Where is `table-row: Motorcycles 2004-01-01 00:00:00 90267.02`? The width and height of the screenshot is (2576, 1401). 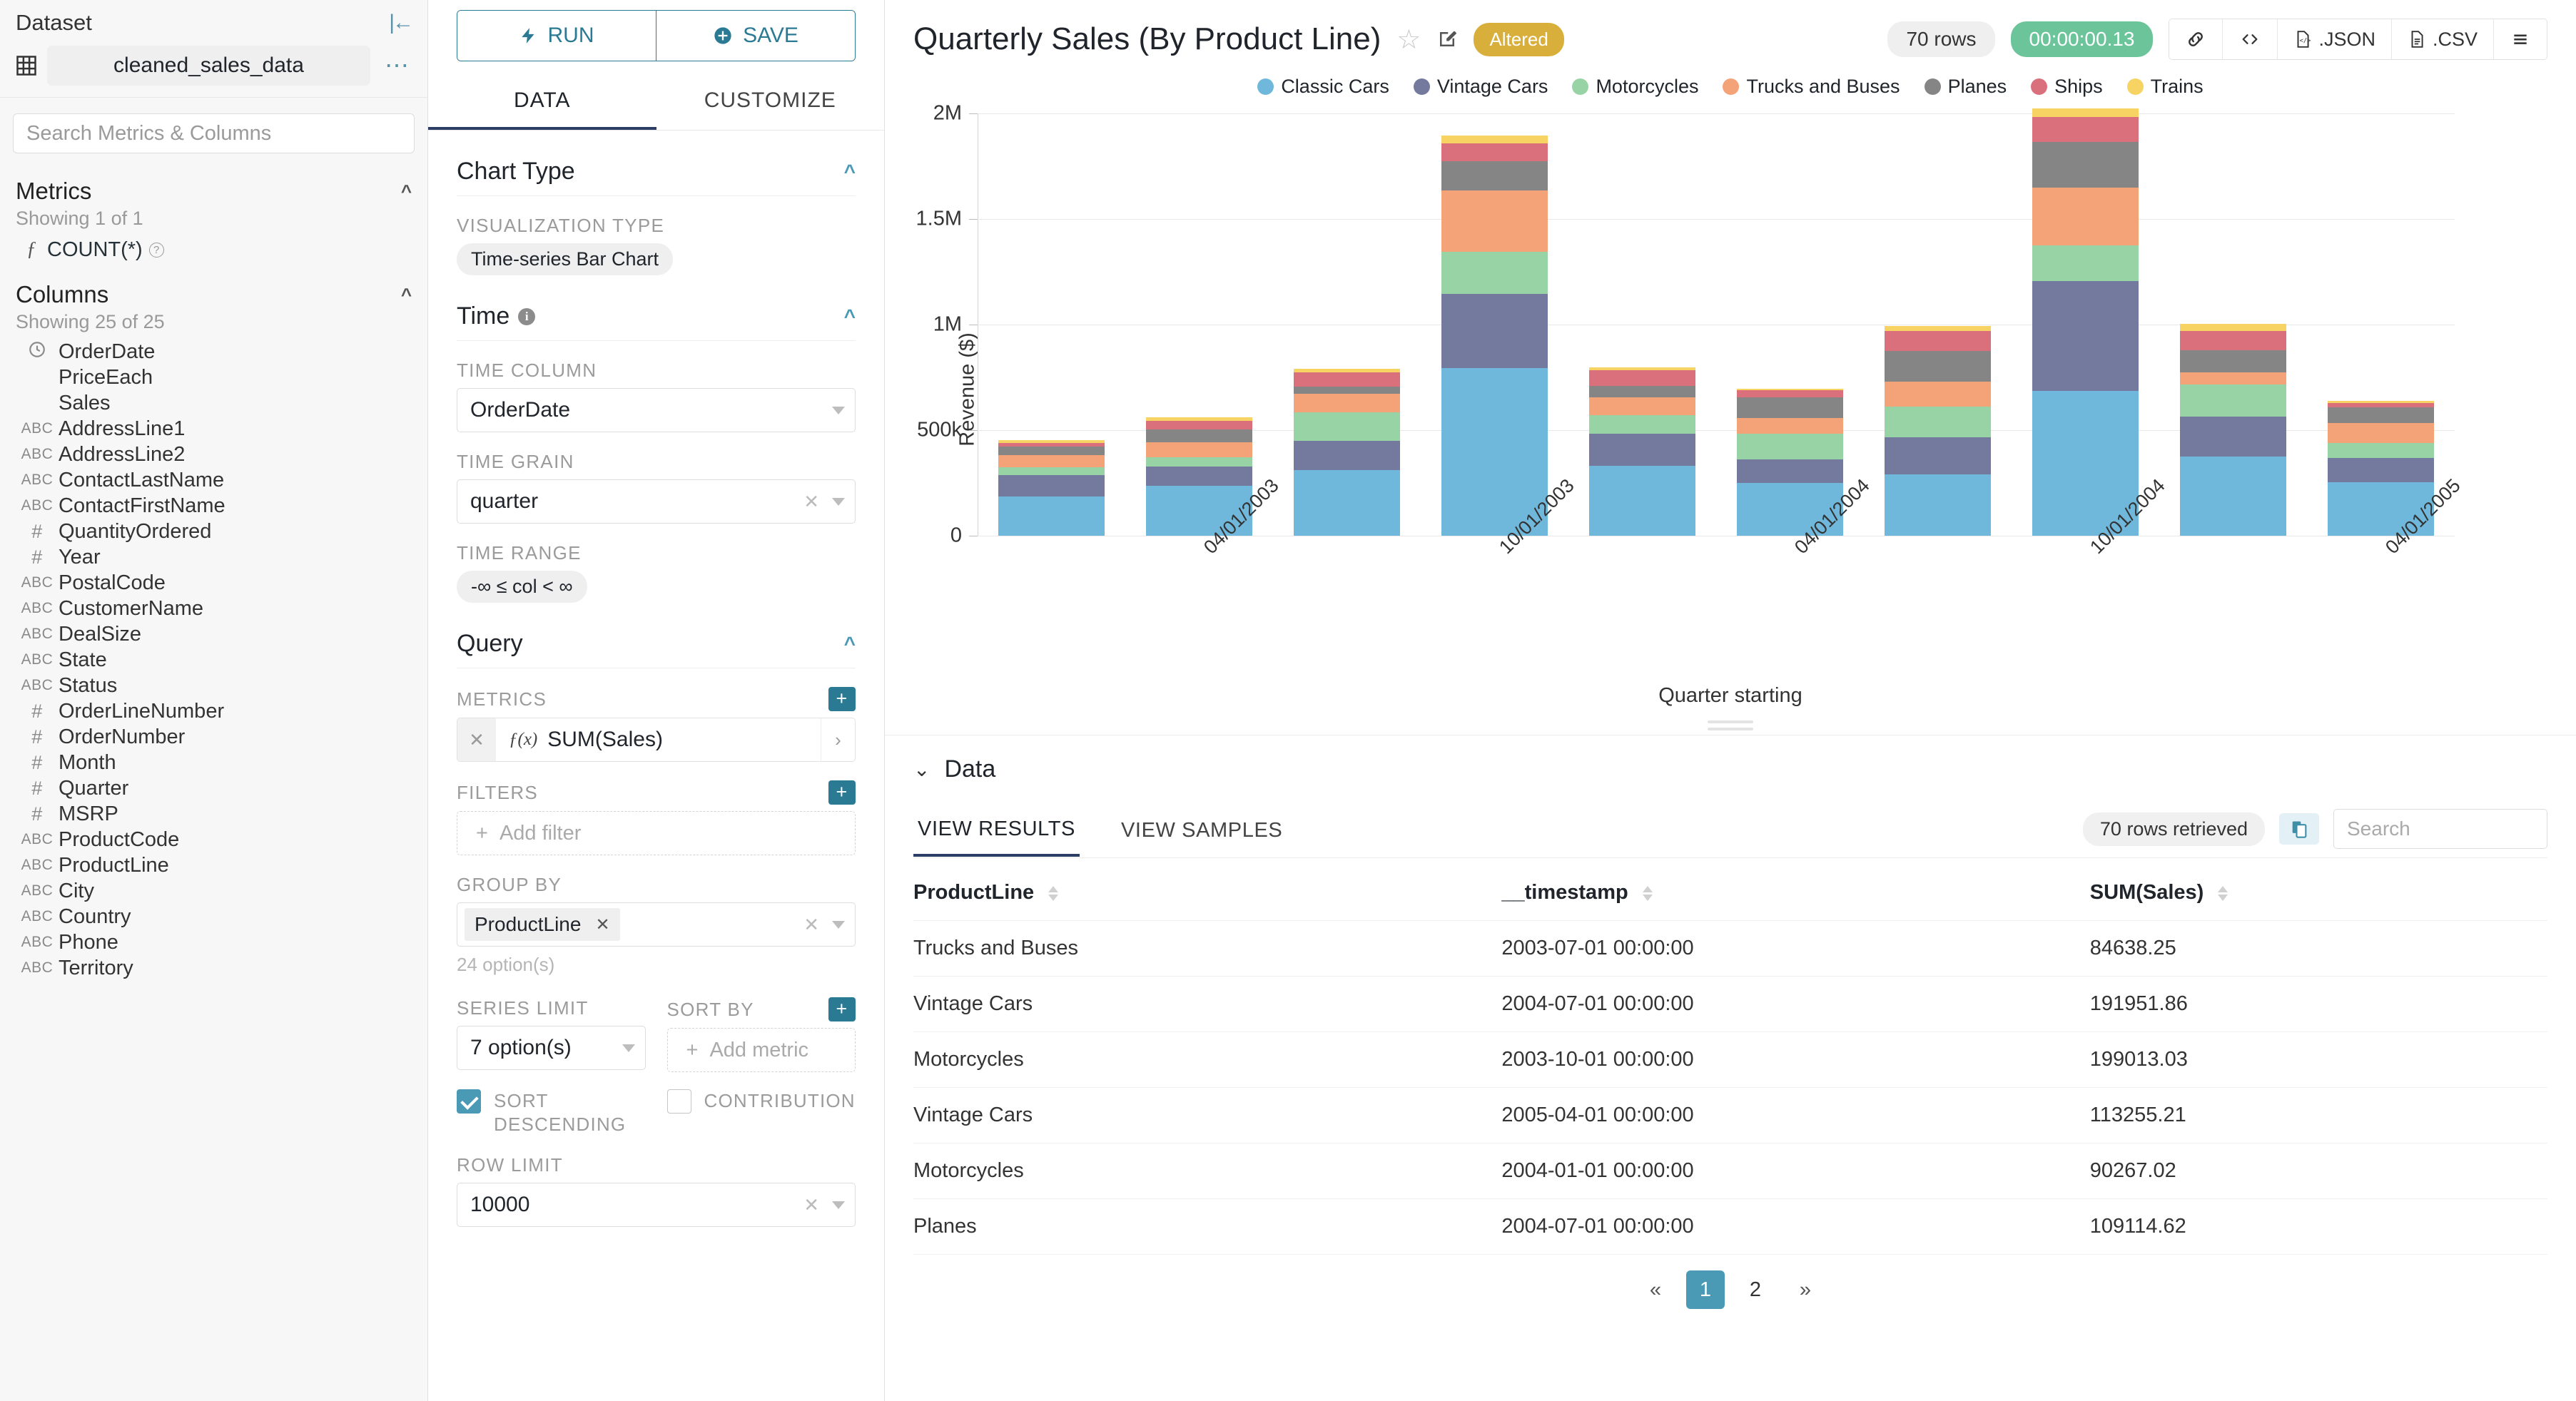 table-row: Motorcycles 2004-01-01 00:00:00 90267.02 is located at coordinates (1730, 1171).